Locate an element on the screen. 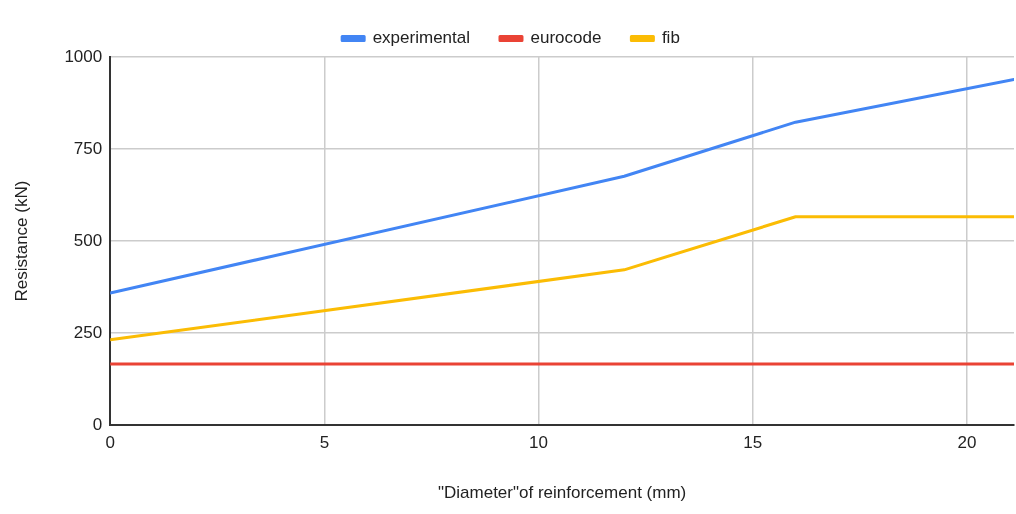  x-tick-label: 10 is located at coordinates (539, 443).